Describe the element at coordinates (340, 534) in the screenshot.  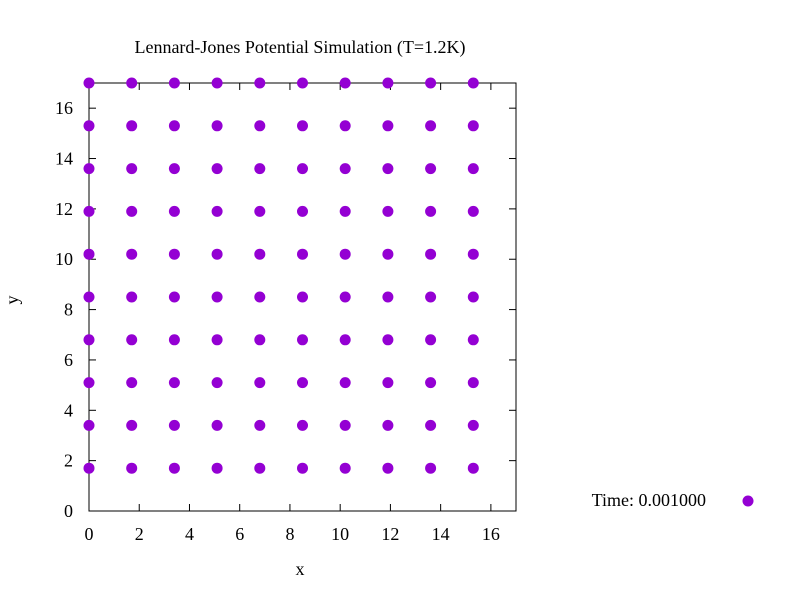
I see `x-tick-label: 10` at that location.